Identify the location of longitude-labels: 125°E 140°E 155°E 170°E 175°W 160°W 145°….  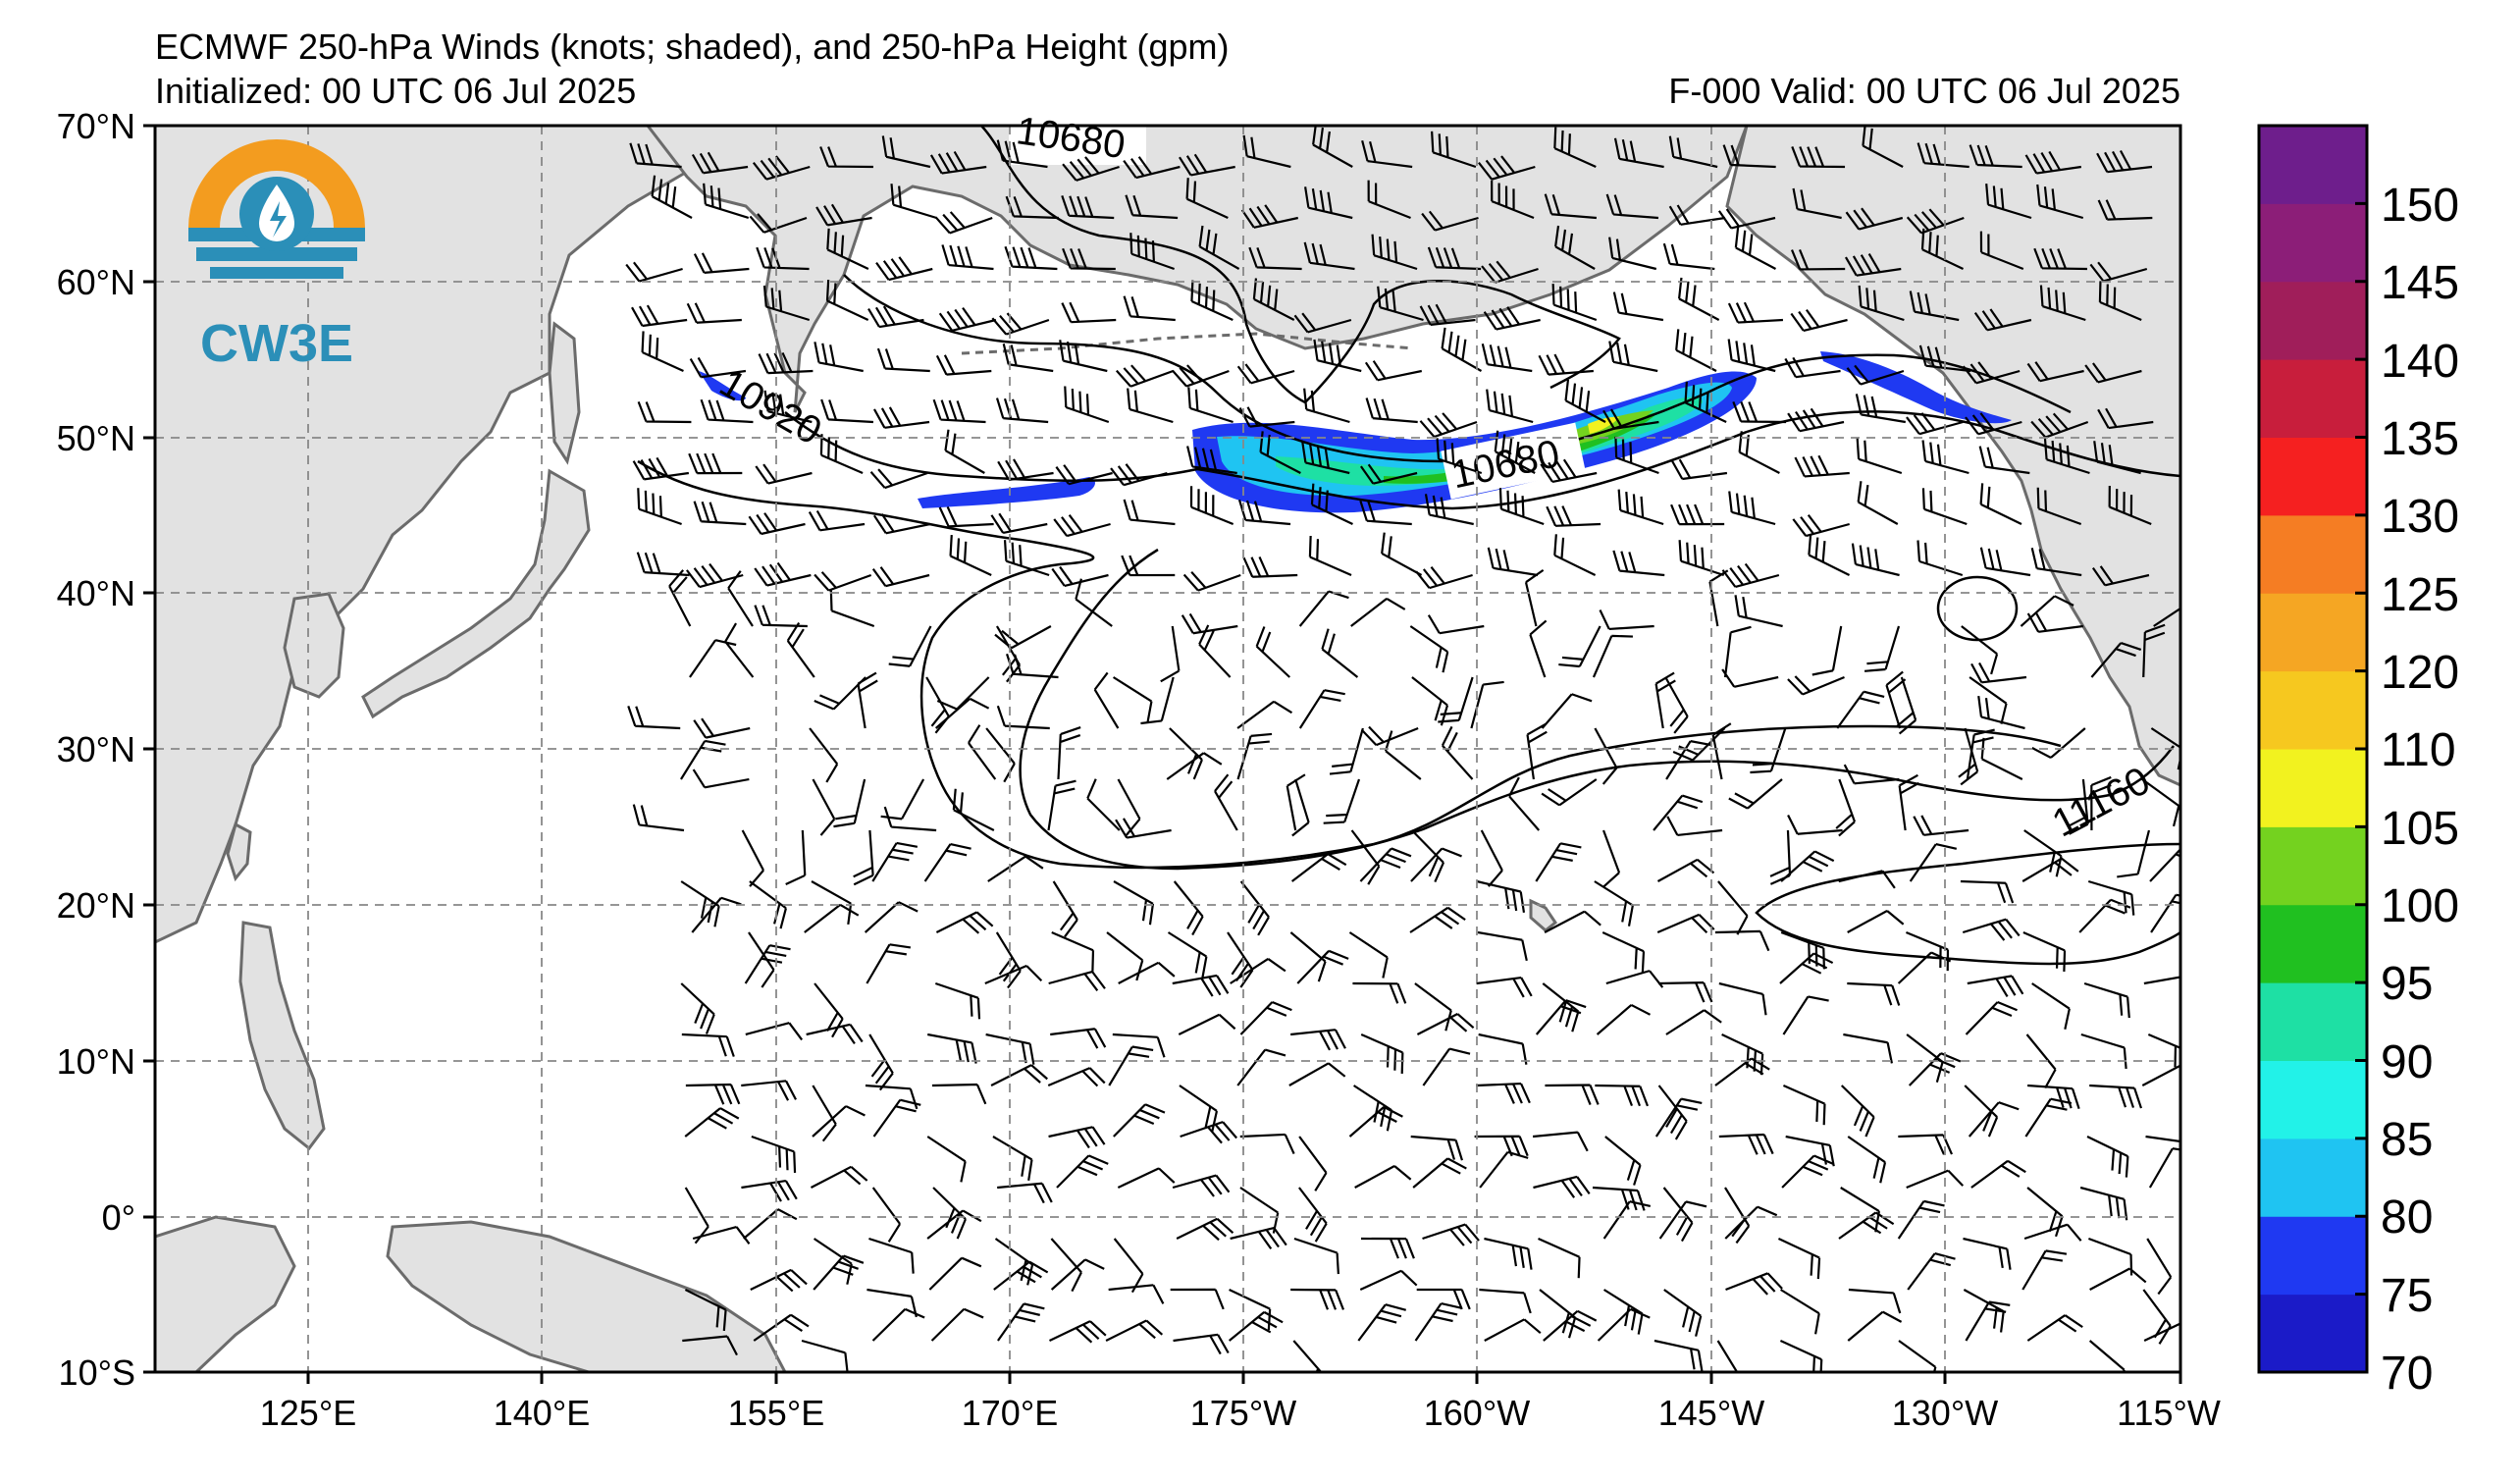
(1240, 1413).